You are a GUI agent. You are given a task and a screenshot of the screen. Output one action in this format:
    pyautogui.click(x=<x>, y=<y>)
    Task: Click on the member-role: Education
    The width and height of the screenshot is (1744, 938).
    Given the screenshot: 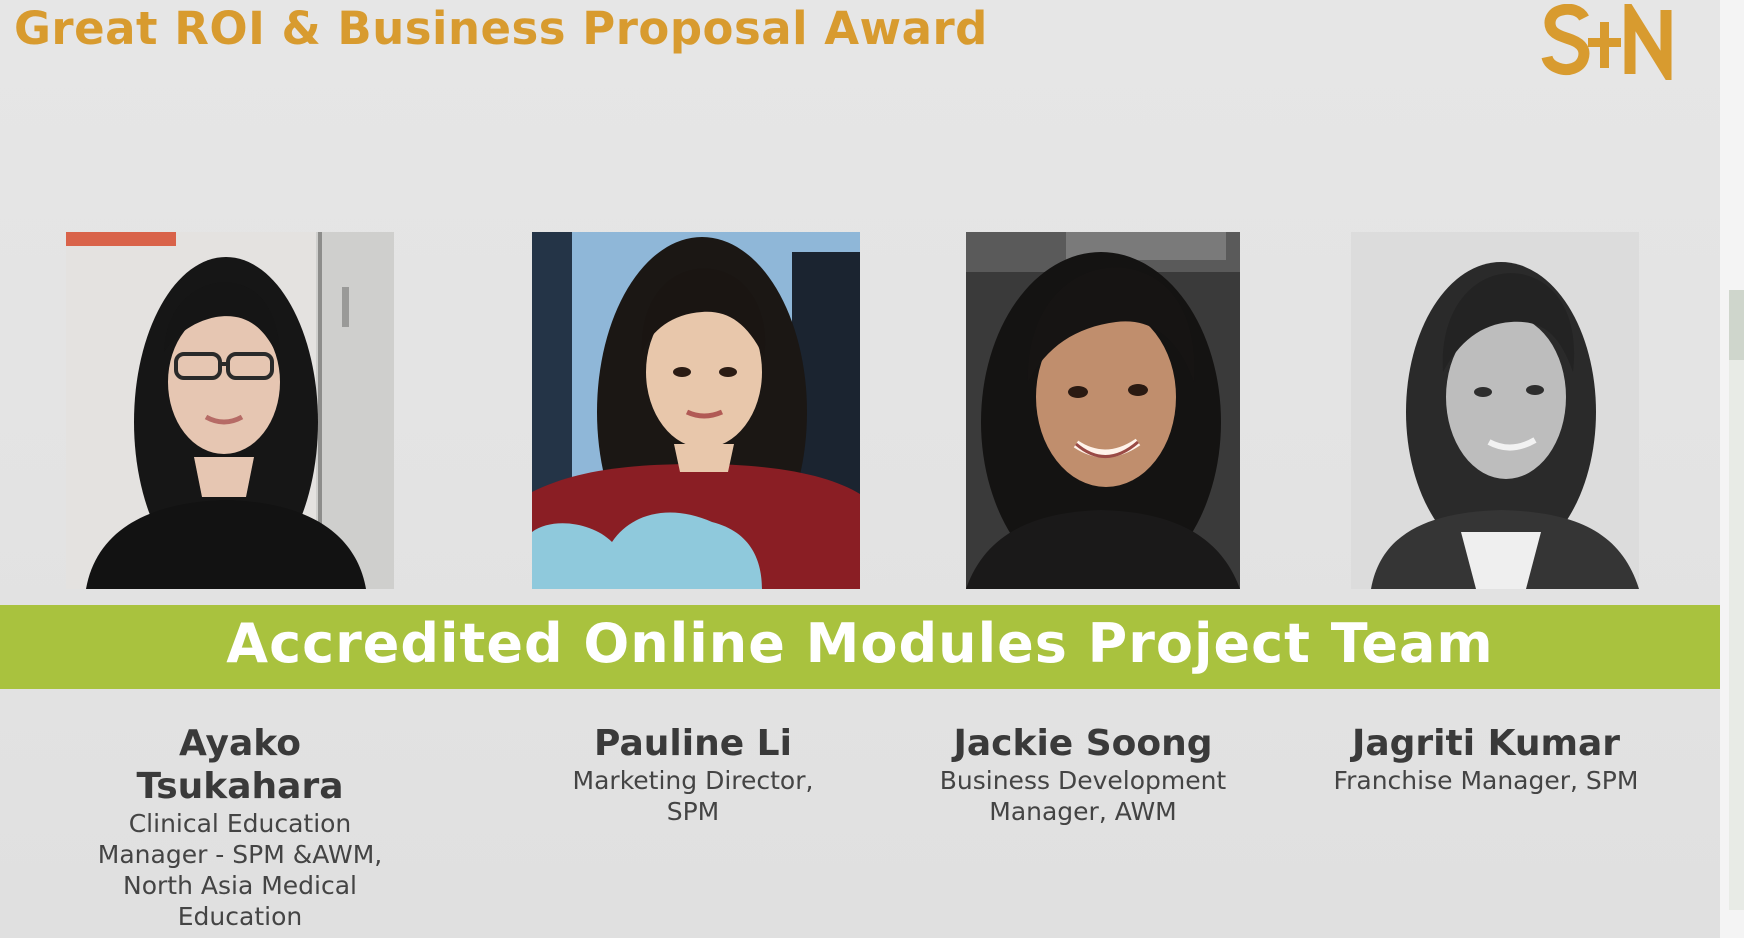 What is the action you would take?
    pyautogui.click(x=240, y=916)
    